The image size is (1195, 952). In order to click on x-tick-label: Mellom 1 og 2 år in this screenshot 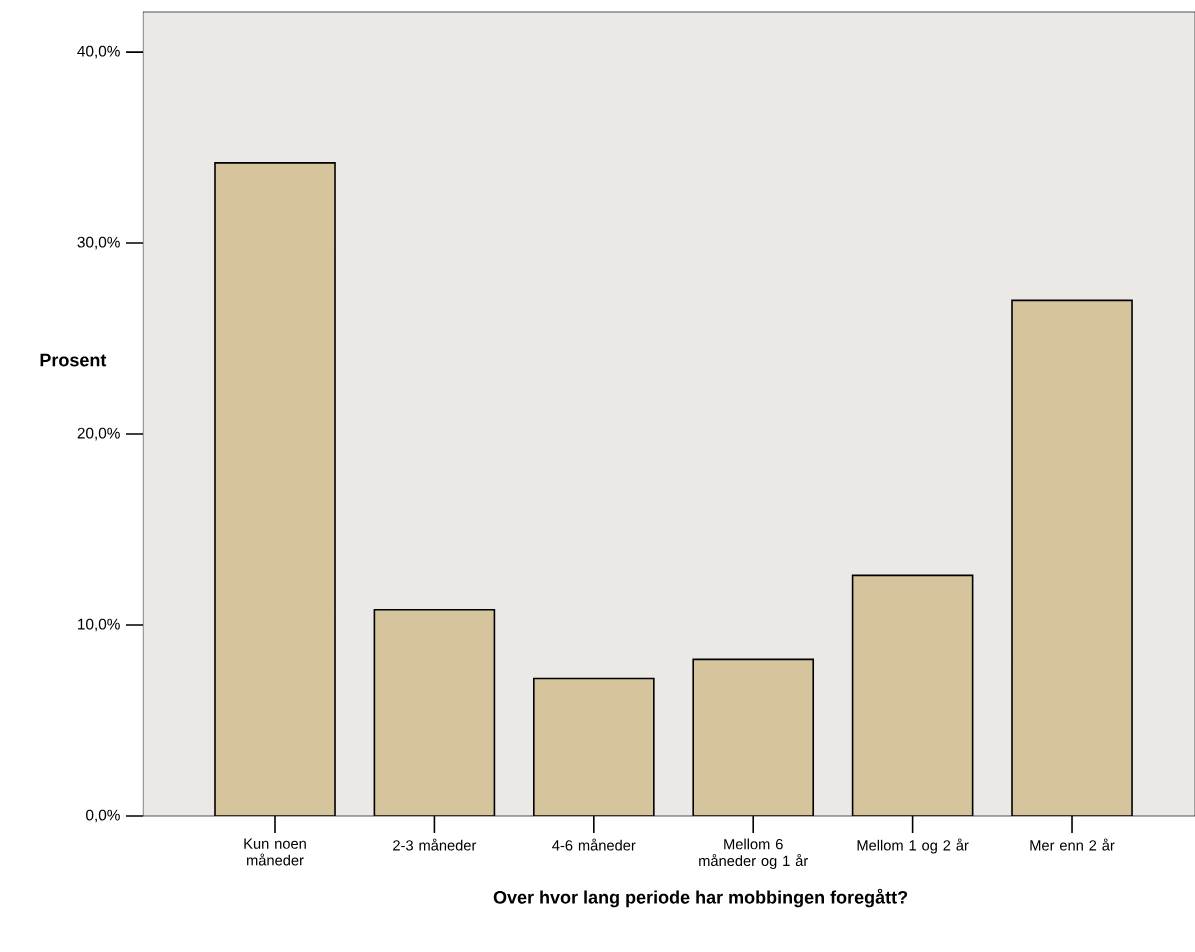, I will do `click(913, 846)`.